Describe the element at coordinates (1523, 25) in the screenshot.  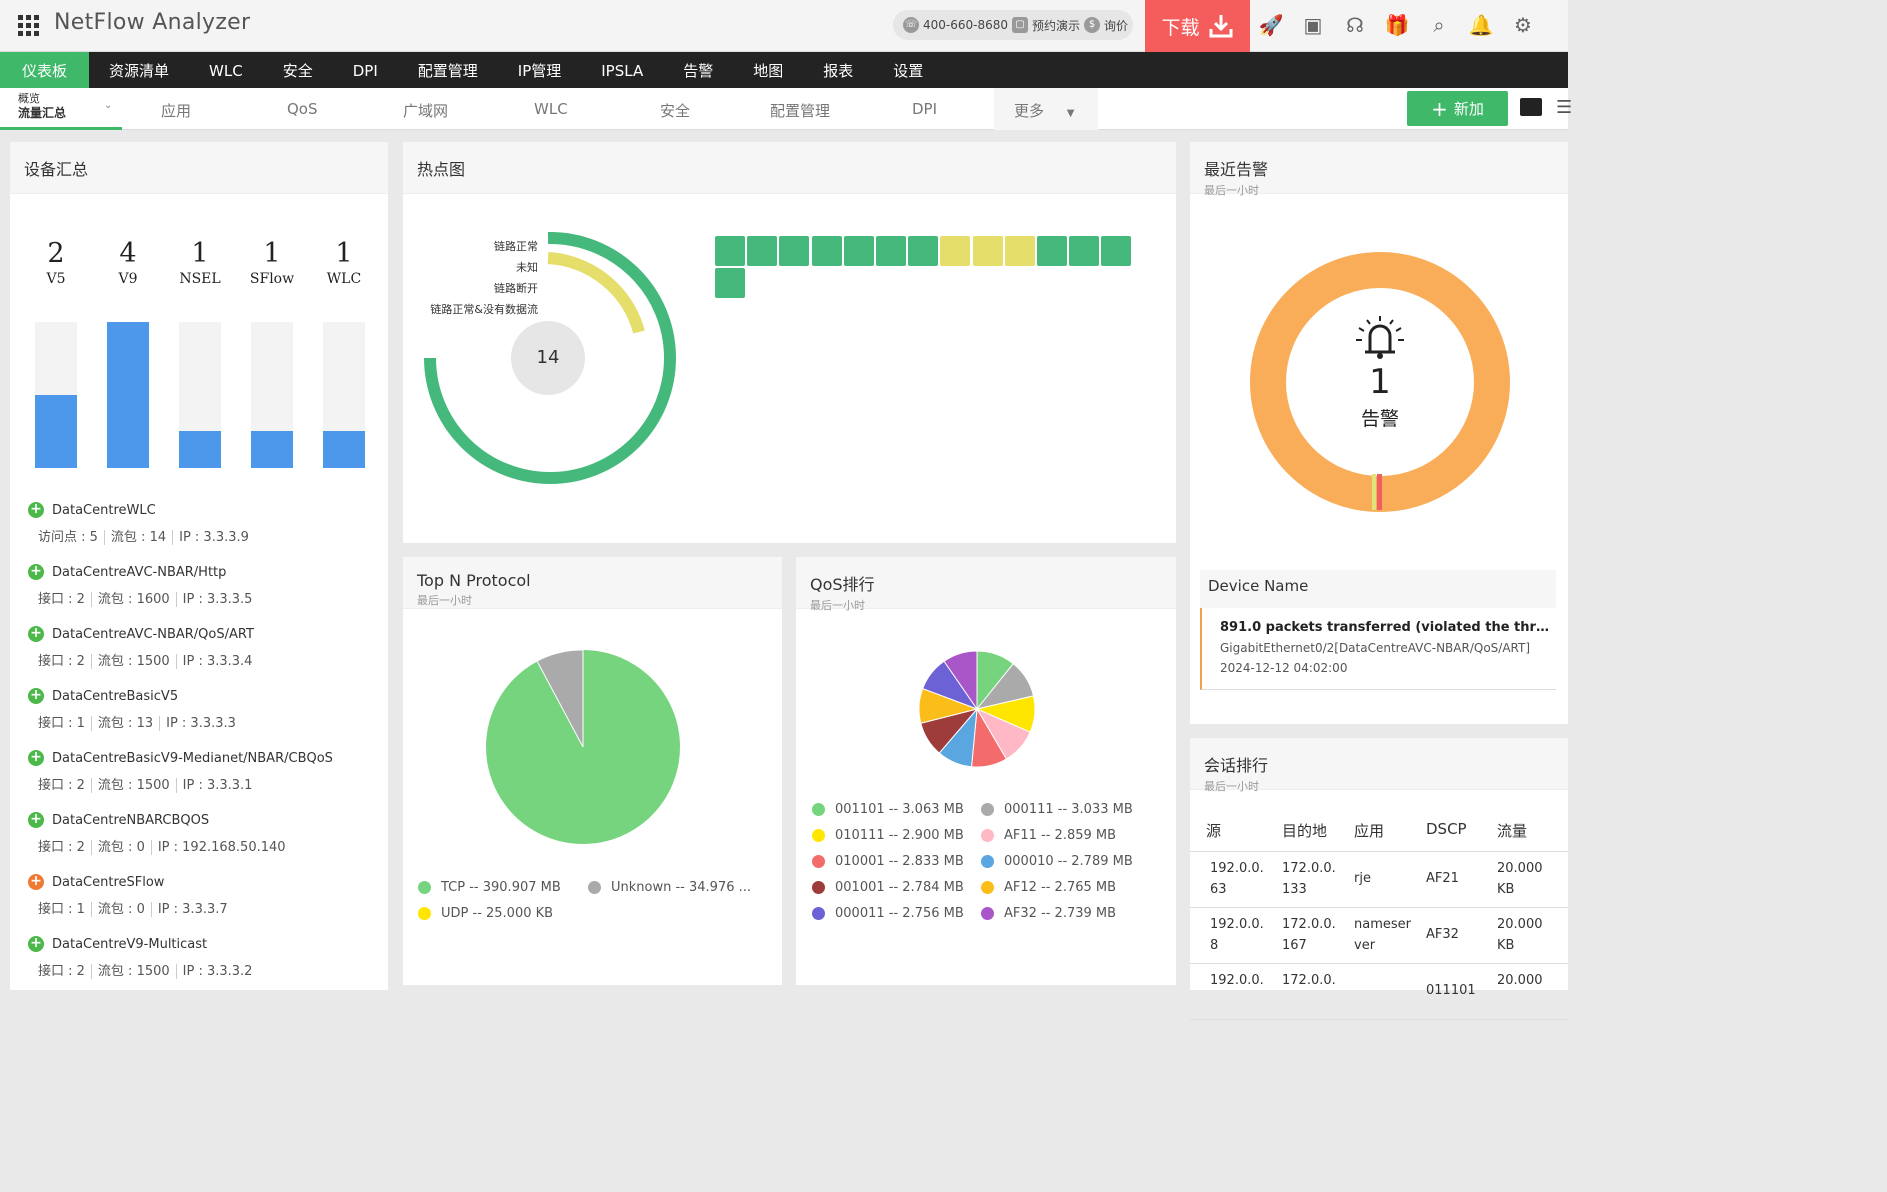
I see `gear-icon: ⚙` at that location.